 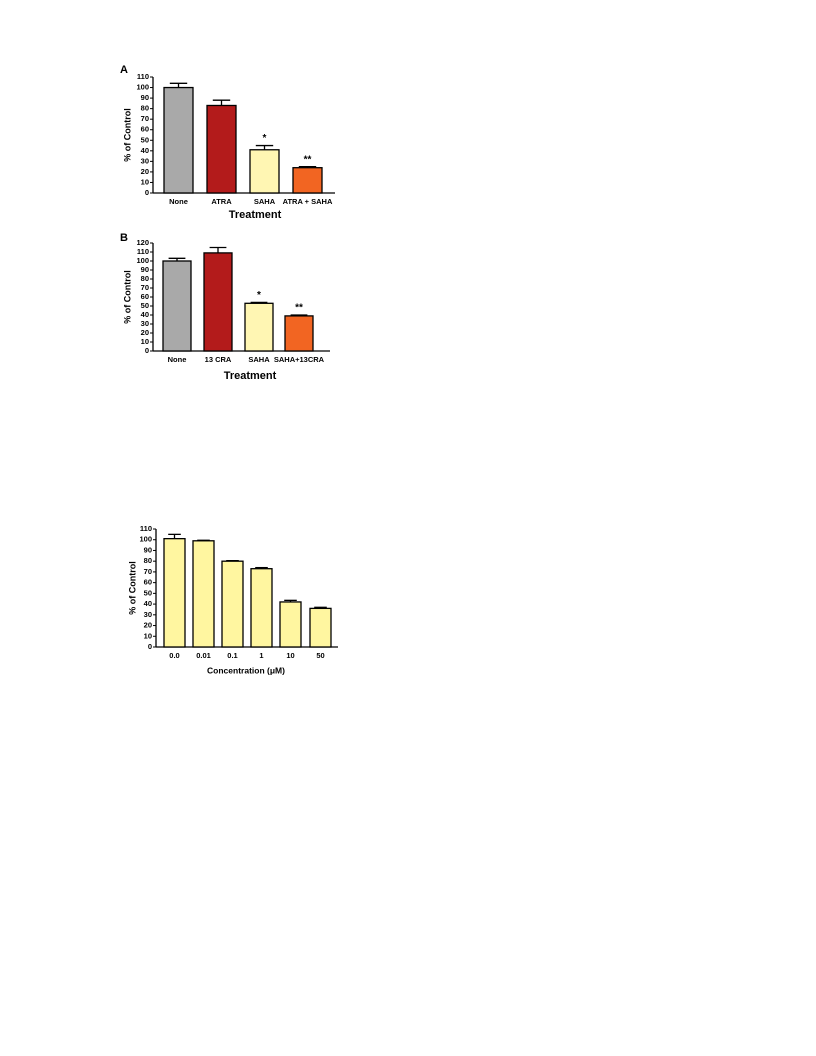 I want to click on x-tick-label: 0.0, so click(x=174, y=655).